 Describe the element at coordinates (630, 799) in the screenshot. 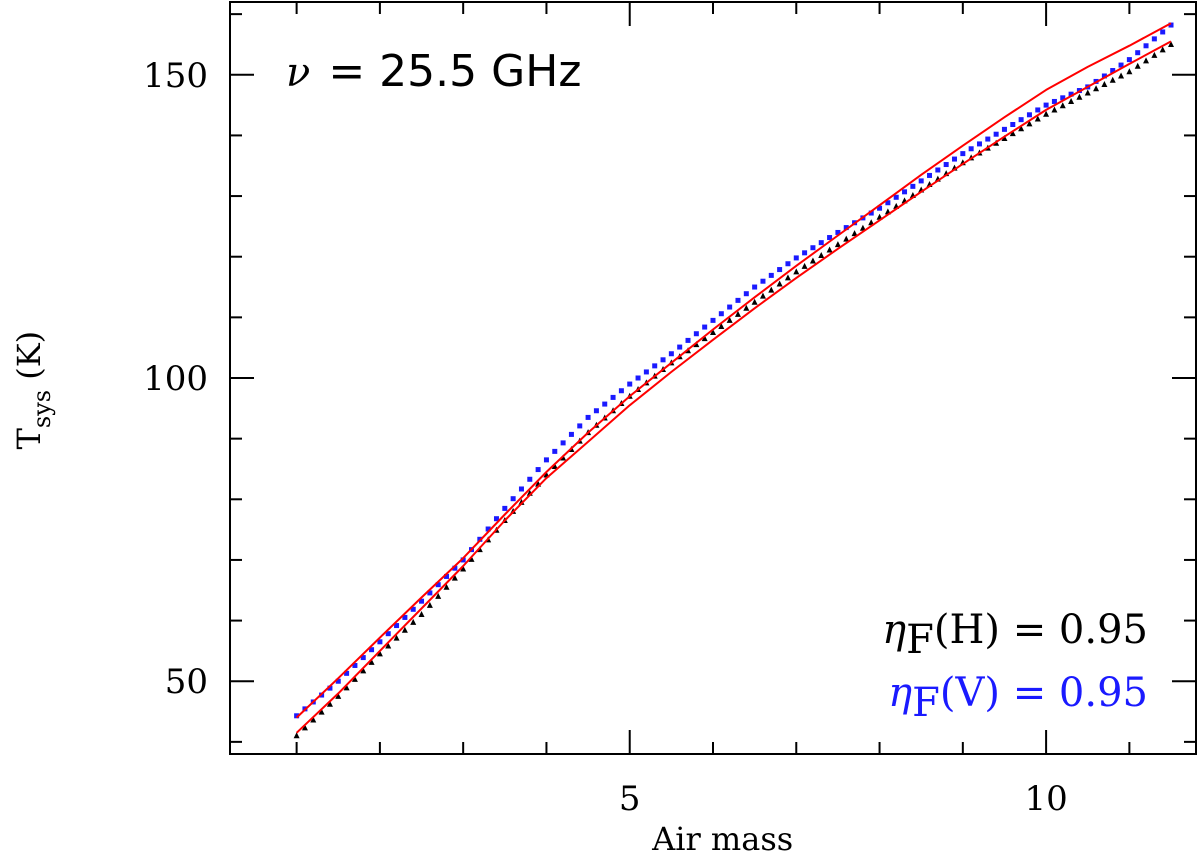

I see `x-tick-label: 5` at that location.